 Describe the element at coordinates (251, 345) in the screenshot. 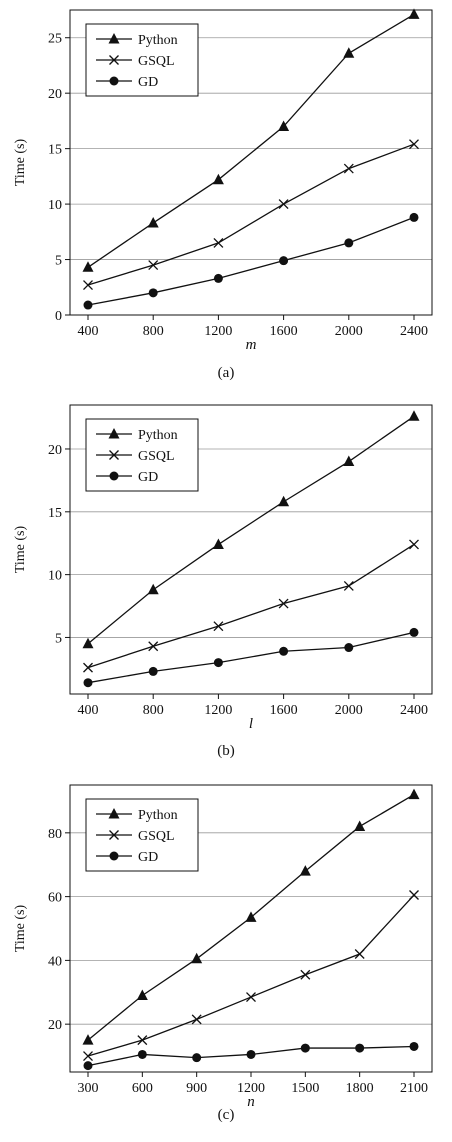

I see `x-axis-label: m` at that location.